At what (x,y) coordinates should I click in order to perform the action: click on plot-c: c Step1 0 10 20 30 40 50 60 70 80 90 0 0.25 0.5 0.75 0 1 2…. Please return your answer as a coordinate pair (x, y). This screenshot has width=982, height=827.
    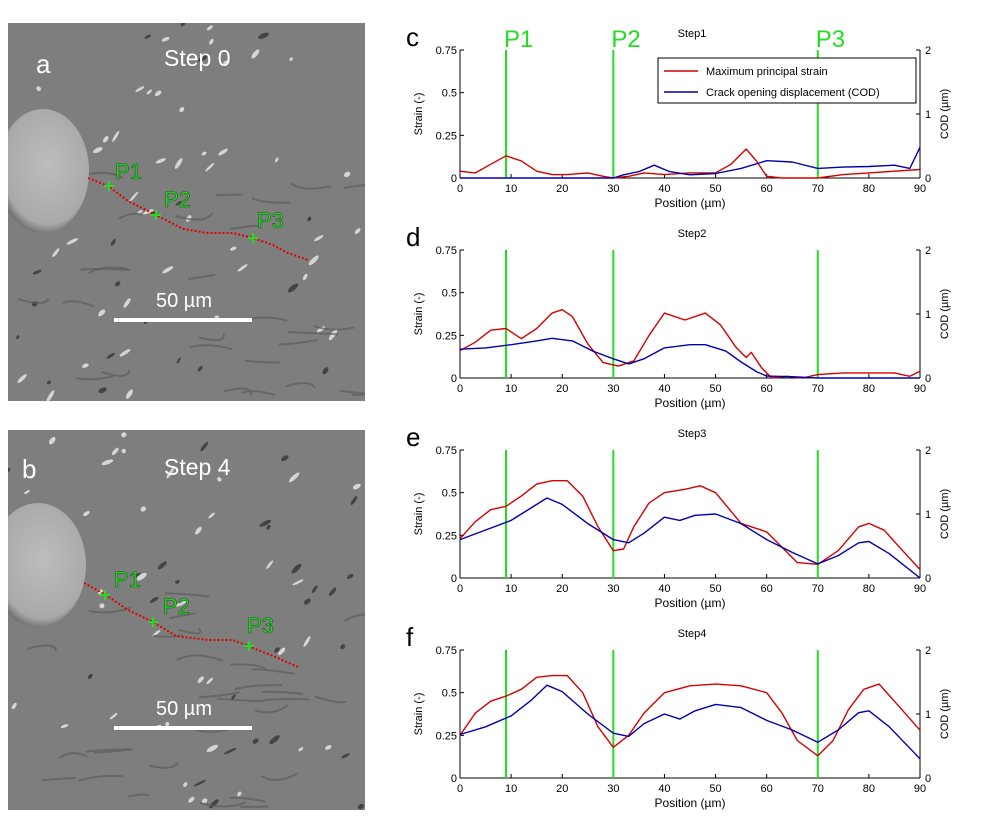
    Looking at the image, I should click on (691, 123).